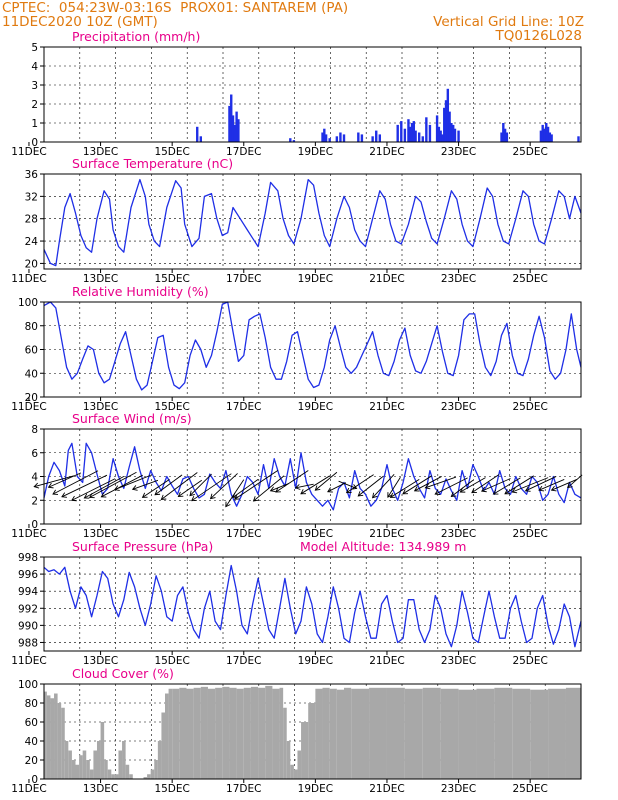 This screenshot has height=800, width=618. I want to click on panel-2-xtick-label: 11DEC, so click(28, 407).